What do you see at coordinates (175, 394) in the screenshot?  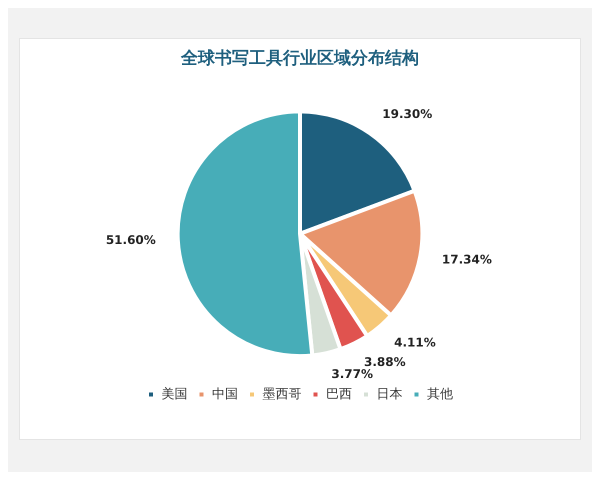 I see `legend-label: 美国` at bounding box center [175, 394].